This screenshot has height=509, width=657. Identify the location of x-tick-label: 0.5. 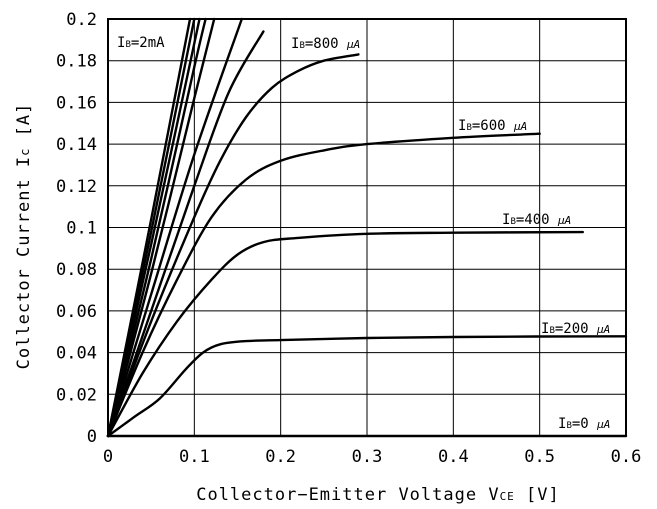
(539, 457).